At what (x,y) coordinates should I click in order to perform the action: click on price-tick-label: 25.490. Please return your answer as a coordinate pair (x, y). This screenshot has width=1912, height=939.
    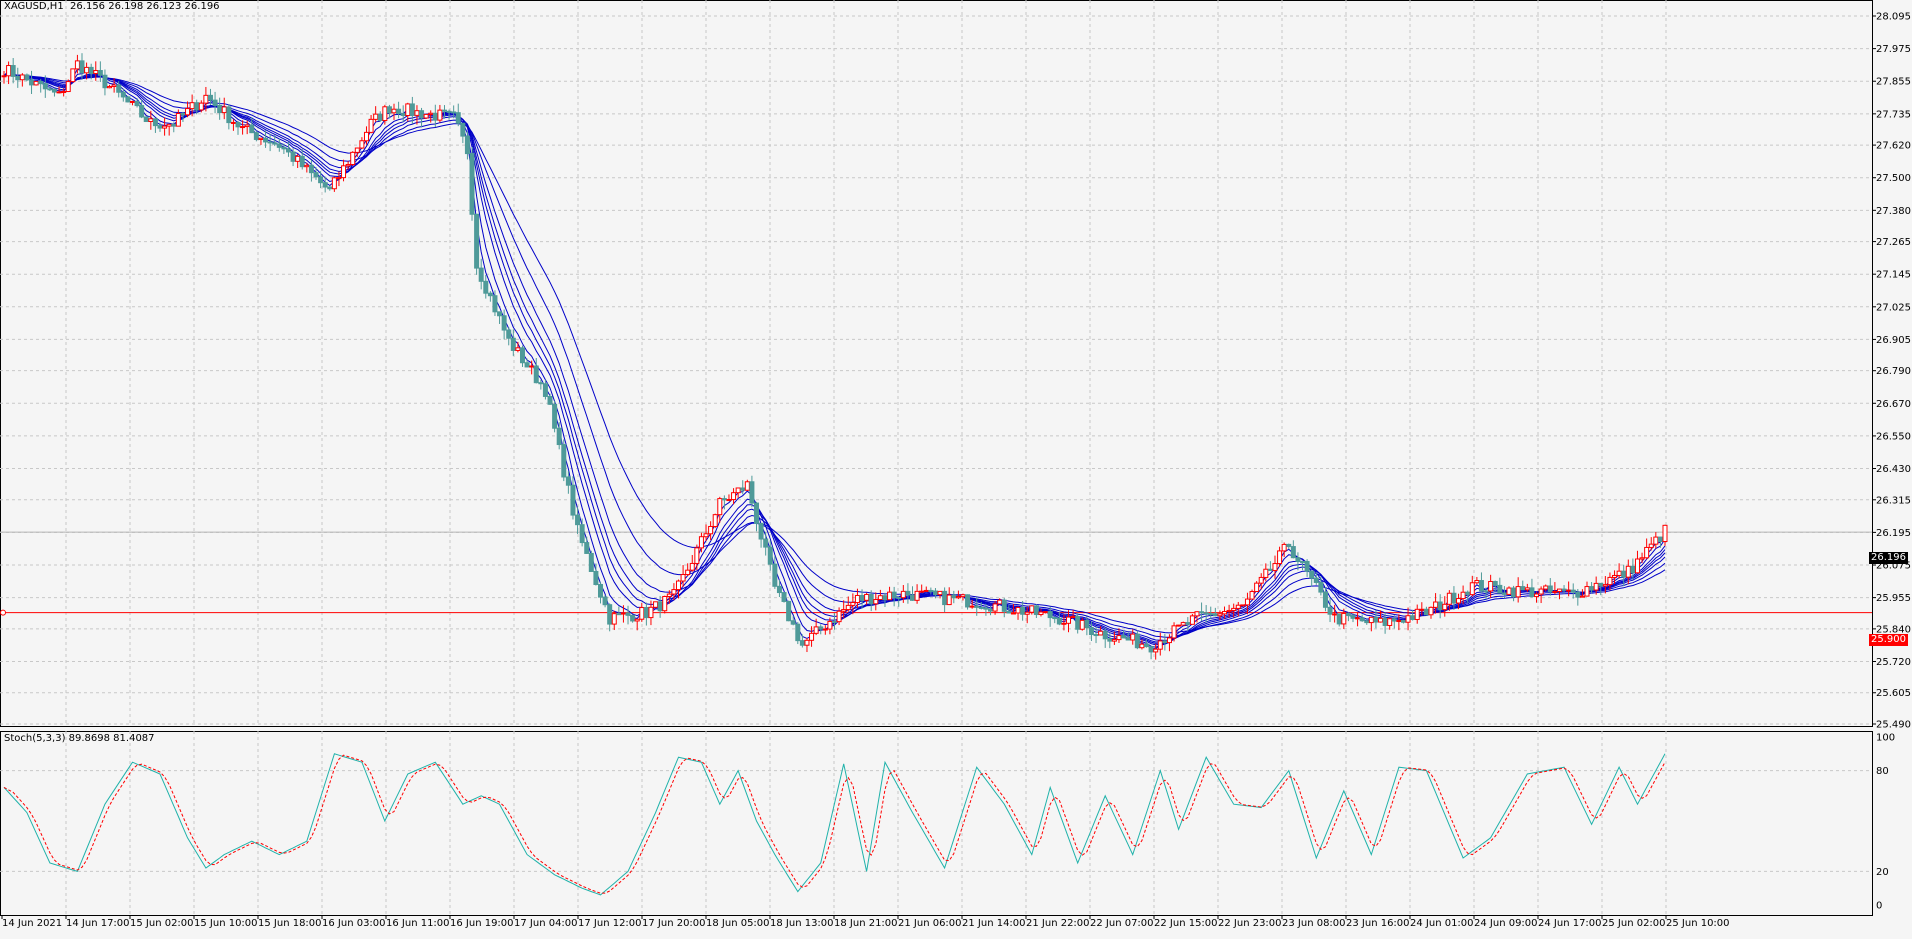
    Looking at the image, I should click on (1893, 725).